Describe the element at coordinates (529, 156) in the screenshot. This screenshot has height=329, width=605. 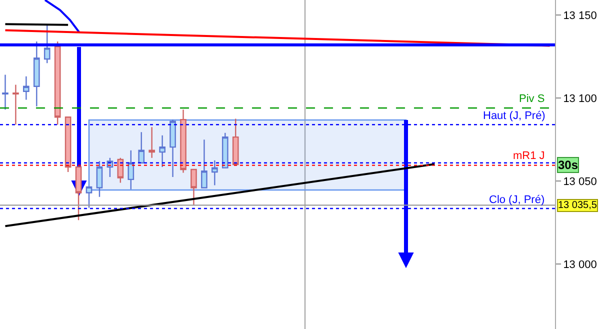
I see `ref-line-label: mR1 J` at that location.